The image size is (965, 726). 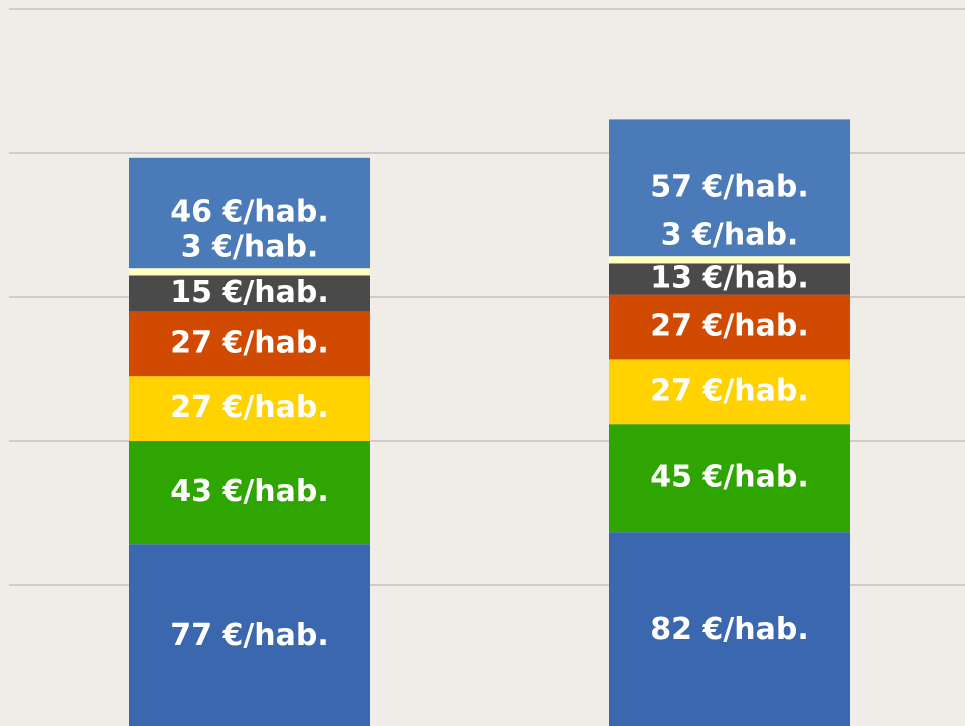 I want to click on data-label: 45 €/hab., so click(x=729, y=477).